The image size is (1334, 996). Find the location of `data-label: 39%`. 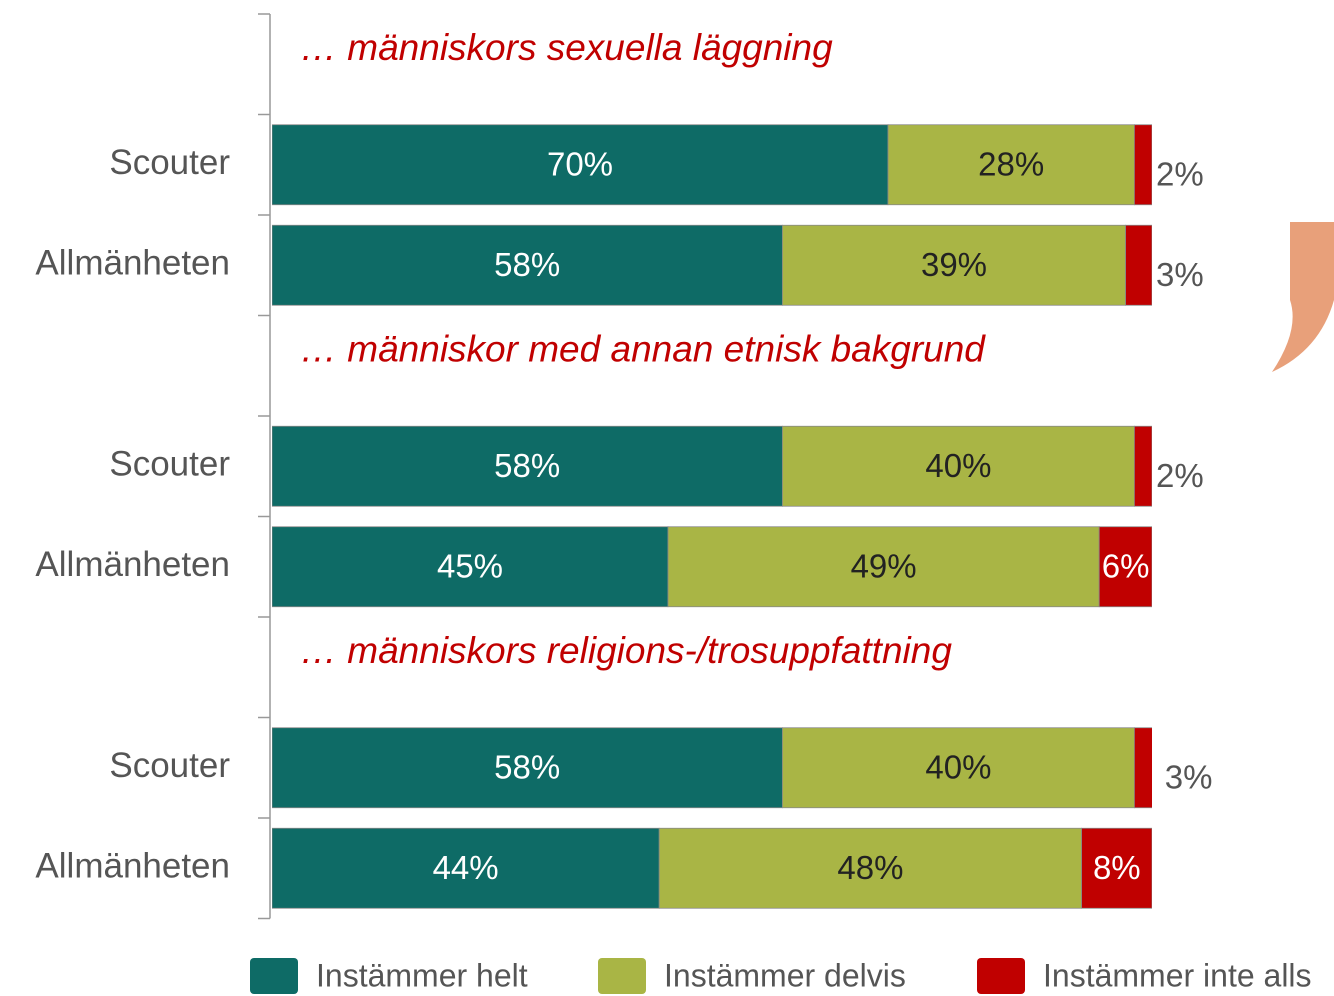

data-label: 39% is located at coordinates (954, 264).